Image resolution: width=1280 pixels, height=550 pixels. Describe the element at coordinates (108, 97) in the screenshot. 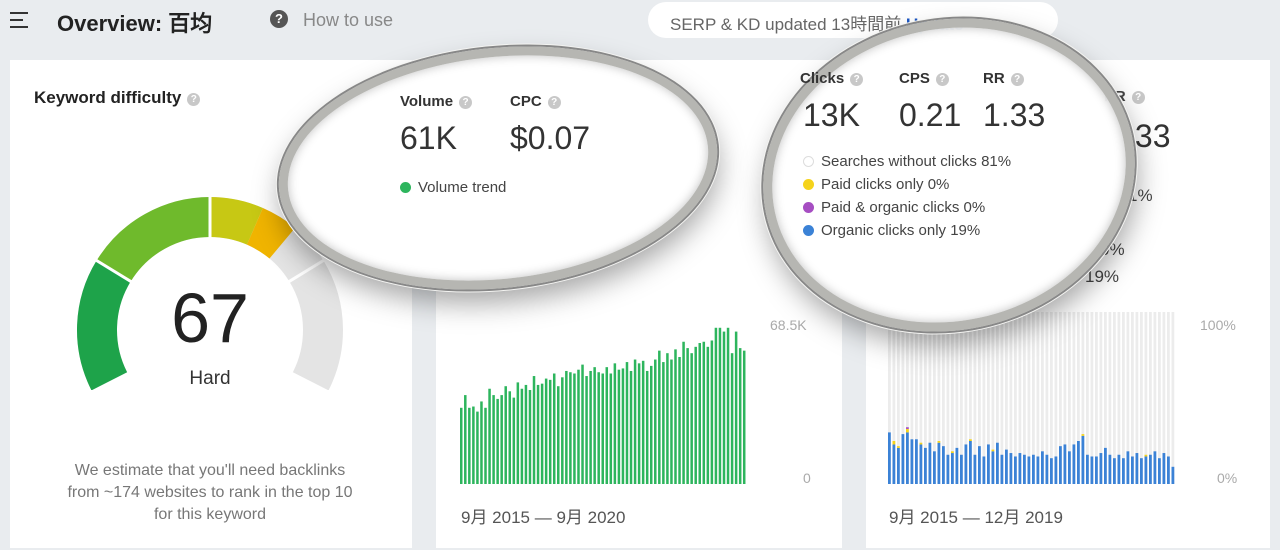

I see `kd-title-text: Keyword difficulty` at that location.